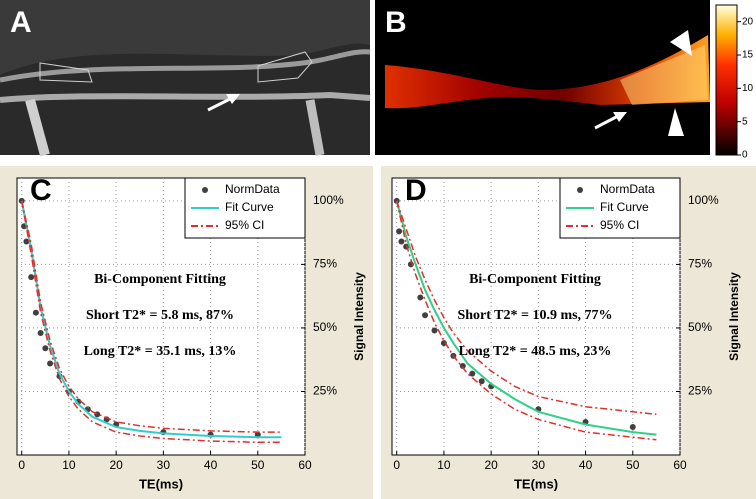 The width and height of the screenshot is (756, 499). Describe the element at coordinates (745, 121) in the screenshot. I see `colorbar-tick-label: 5` at that location.